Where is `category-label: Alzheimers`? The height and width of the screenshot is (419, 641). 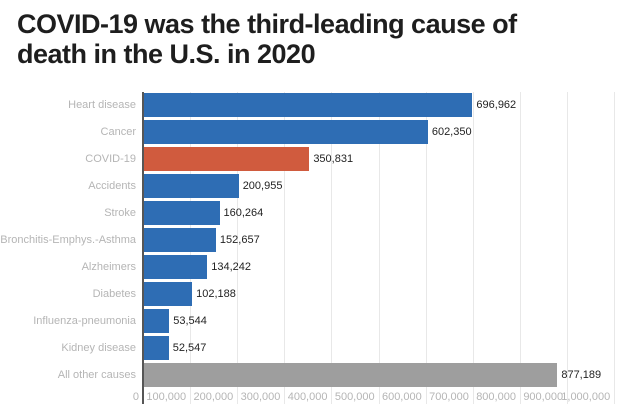
category-label: Alzheimers is located at coordinates (108, 267).